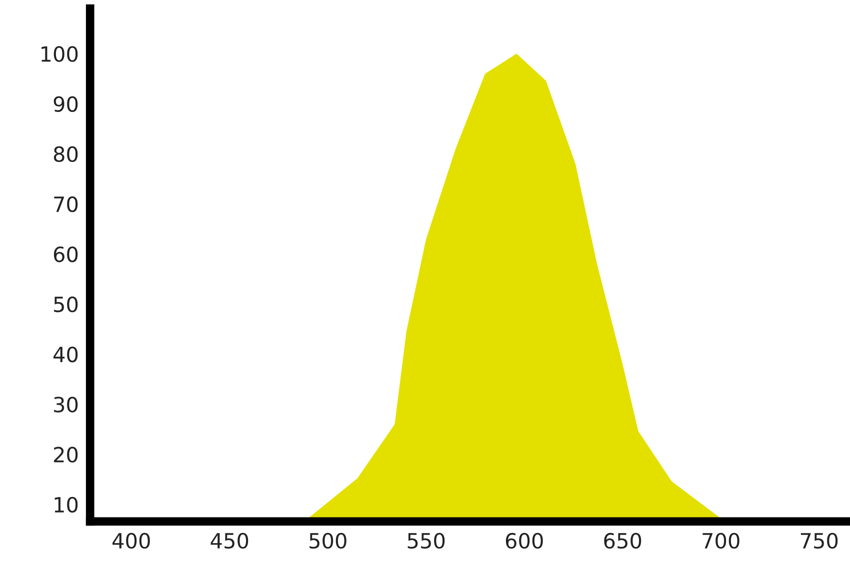  I want to click on x-tick-label: 700, so click(721, 540).